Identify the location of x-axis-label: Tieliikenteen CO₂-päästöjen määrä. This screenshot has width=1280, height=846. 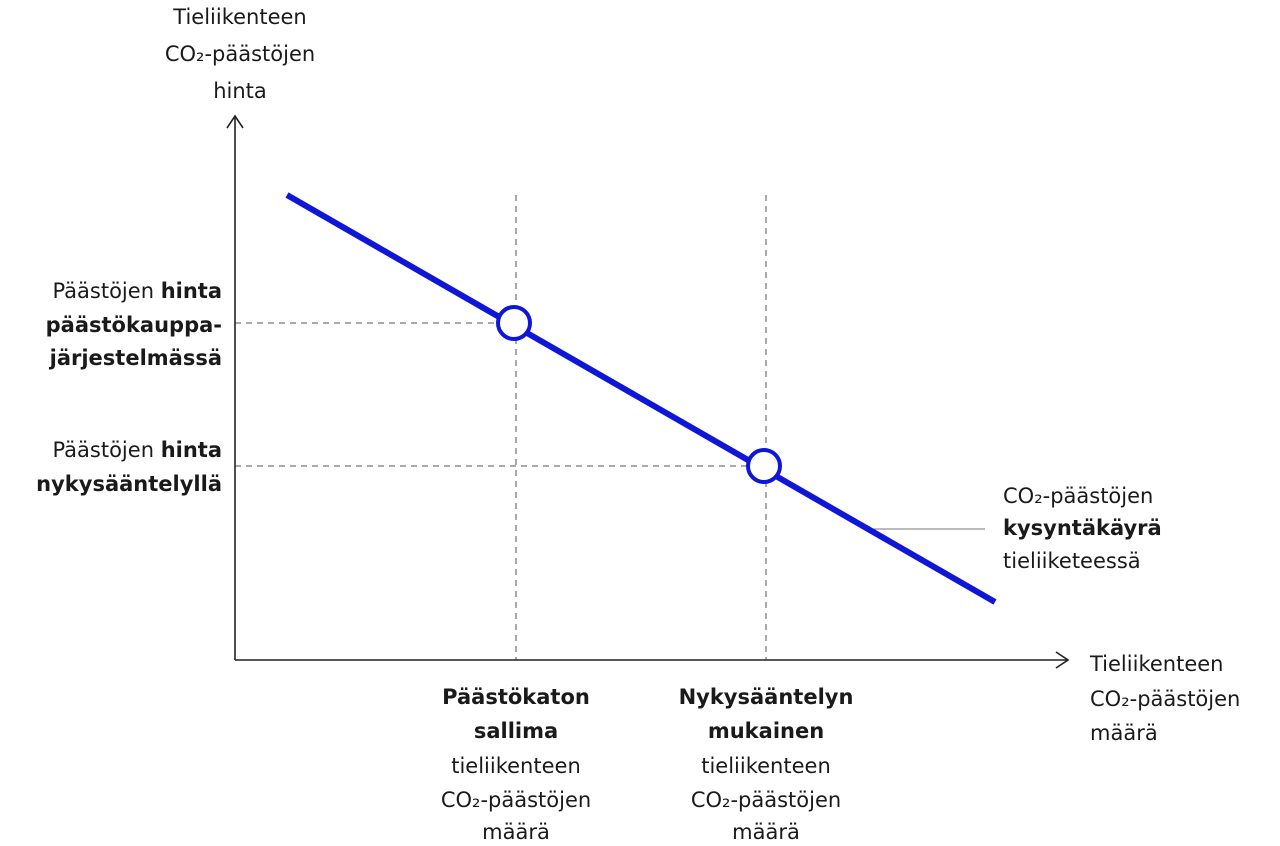
(1164, 698).